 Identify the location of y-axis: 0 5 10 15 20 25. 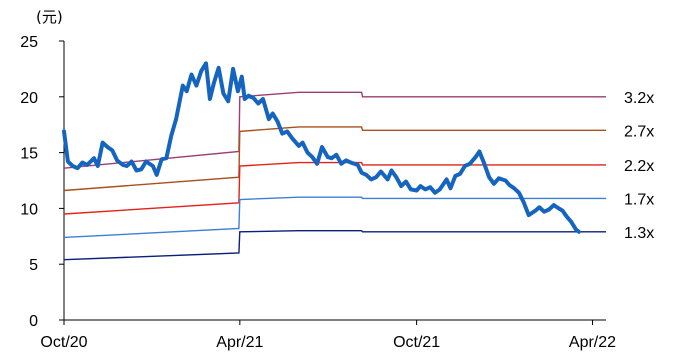
(42, 182).